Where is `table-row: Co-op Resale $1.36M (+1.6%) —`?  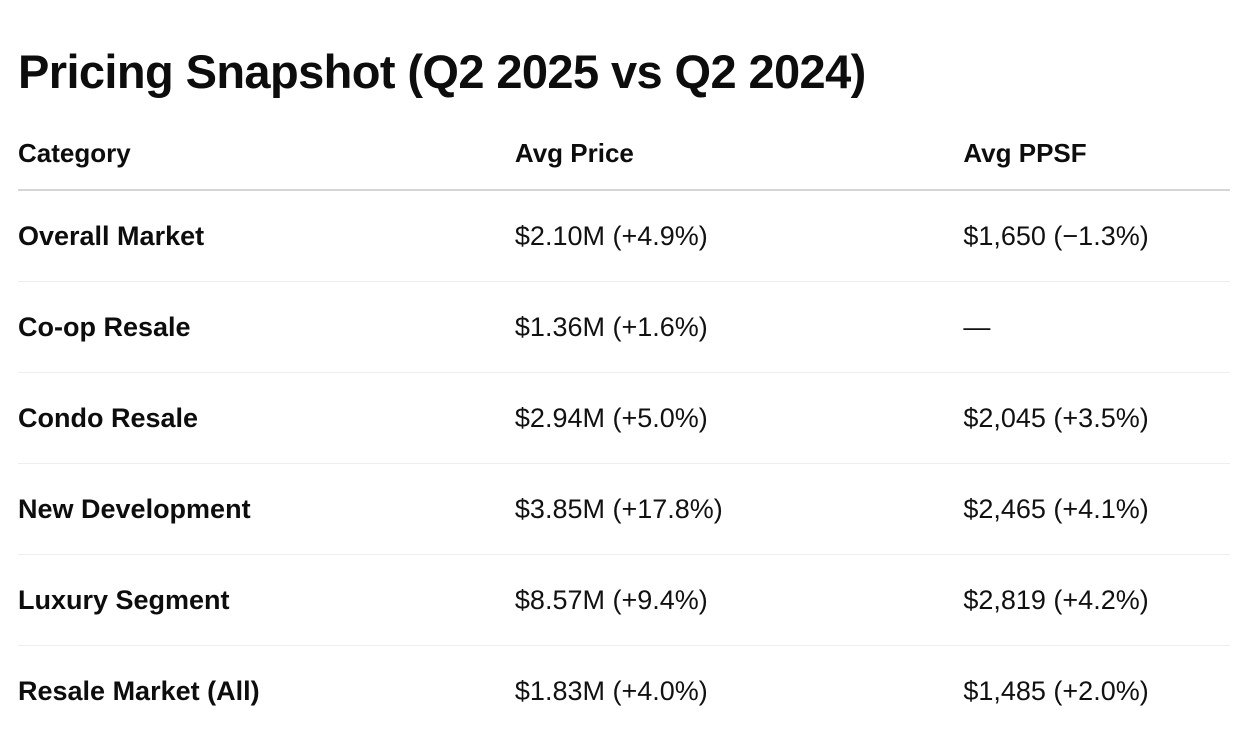
table-row: Co-op Resale $1.36M (+1.6%) — is located at coordinates (624, 327).